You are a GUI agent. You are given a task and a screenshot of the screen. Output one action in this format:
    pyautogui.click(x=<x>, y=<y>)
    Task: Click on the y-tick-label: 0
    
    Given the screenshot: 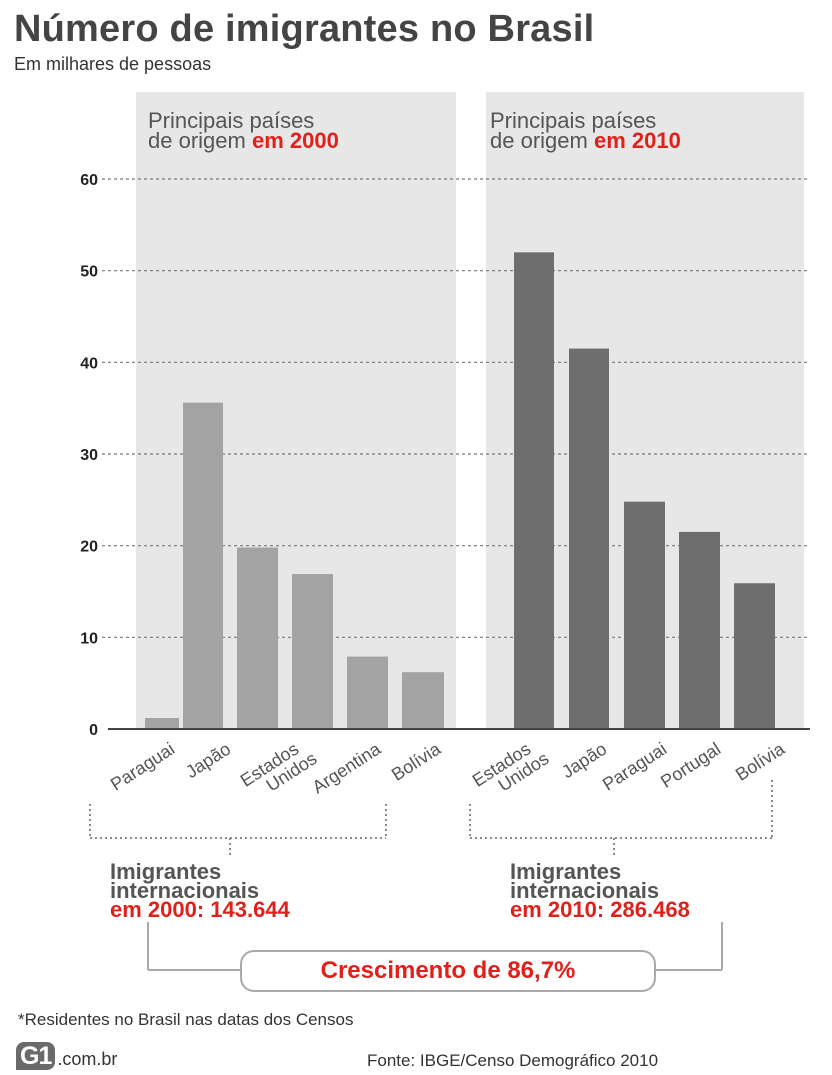 What is the action you would take?
    pyautogui.click(x=93, y=730)
    